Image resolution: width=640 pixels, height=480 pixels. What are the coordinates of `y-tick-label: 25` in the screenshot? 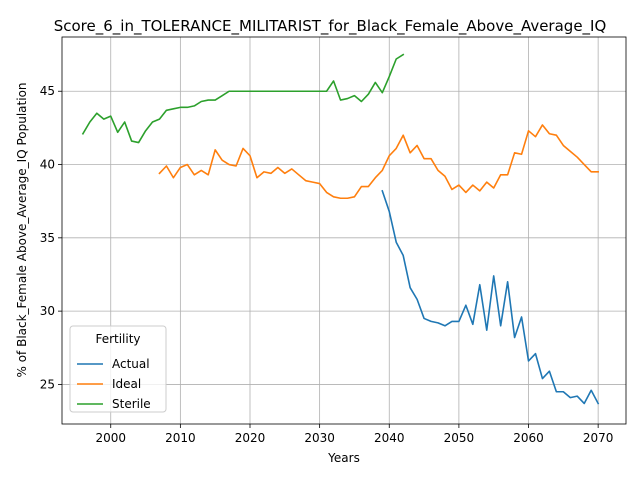 It's located at (47, 384).